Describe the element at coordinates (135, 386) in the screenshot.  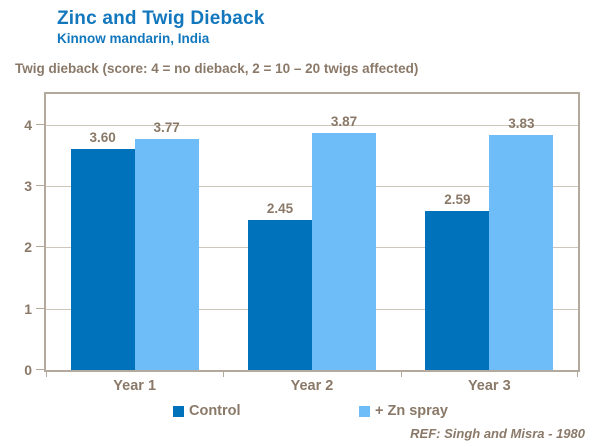
I see `x-axis-label: Year 1` at that location.